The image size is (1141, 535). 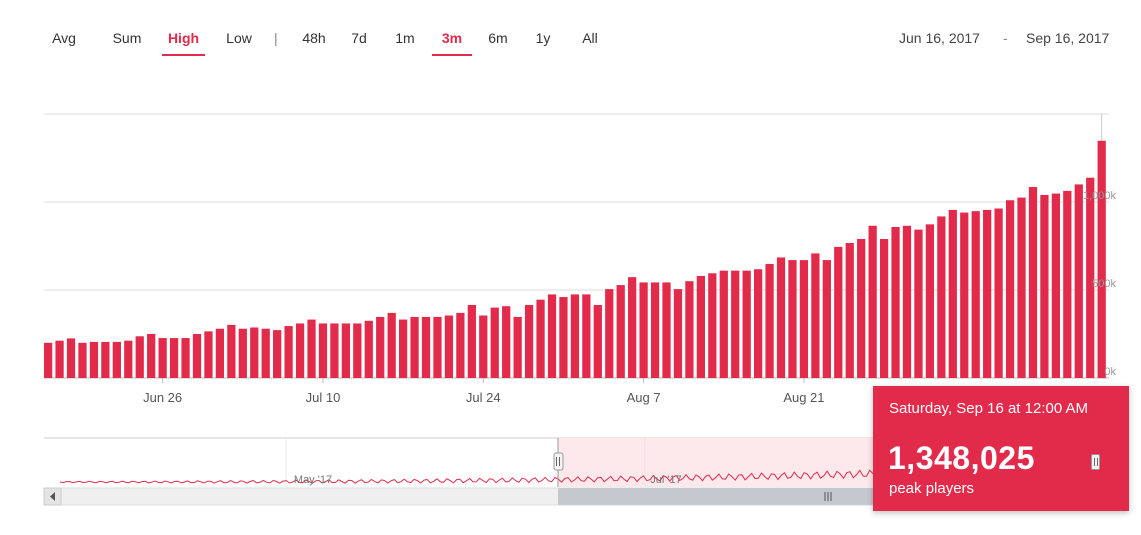 What do you see at coordinates (1110, 372) in the screenshot?
I see `y-tick-label: 0k` at bounding box center [1110, 372].